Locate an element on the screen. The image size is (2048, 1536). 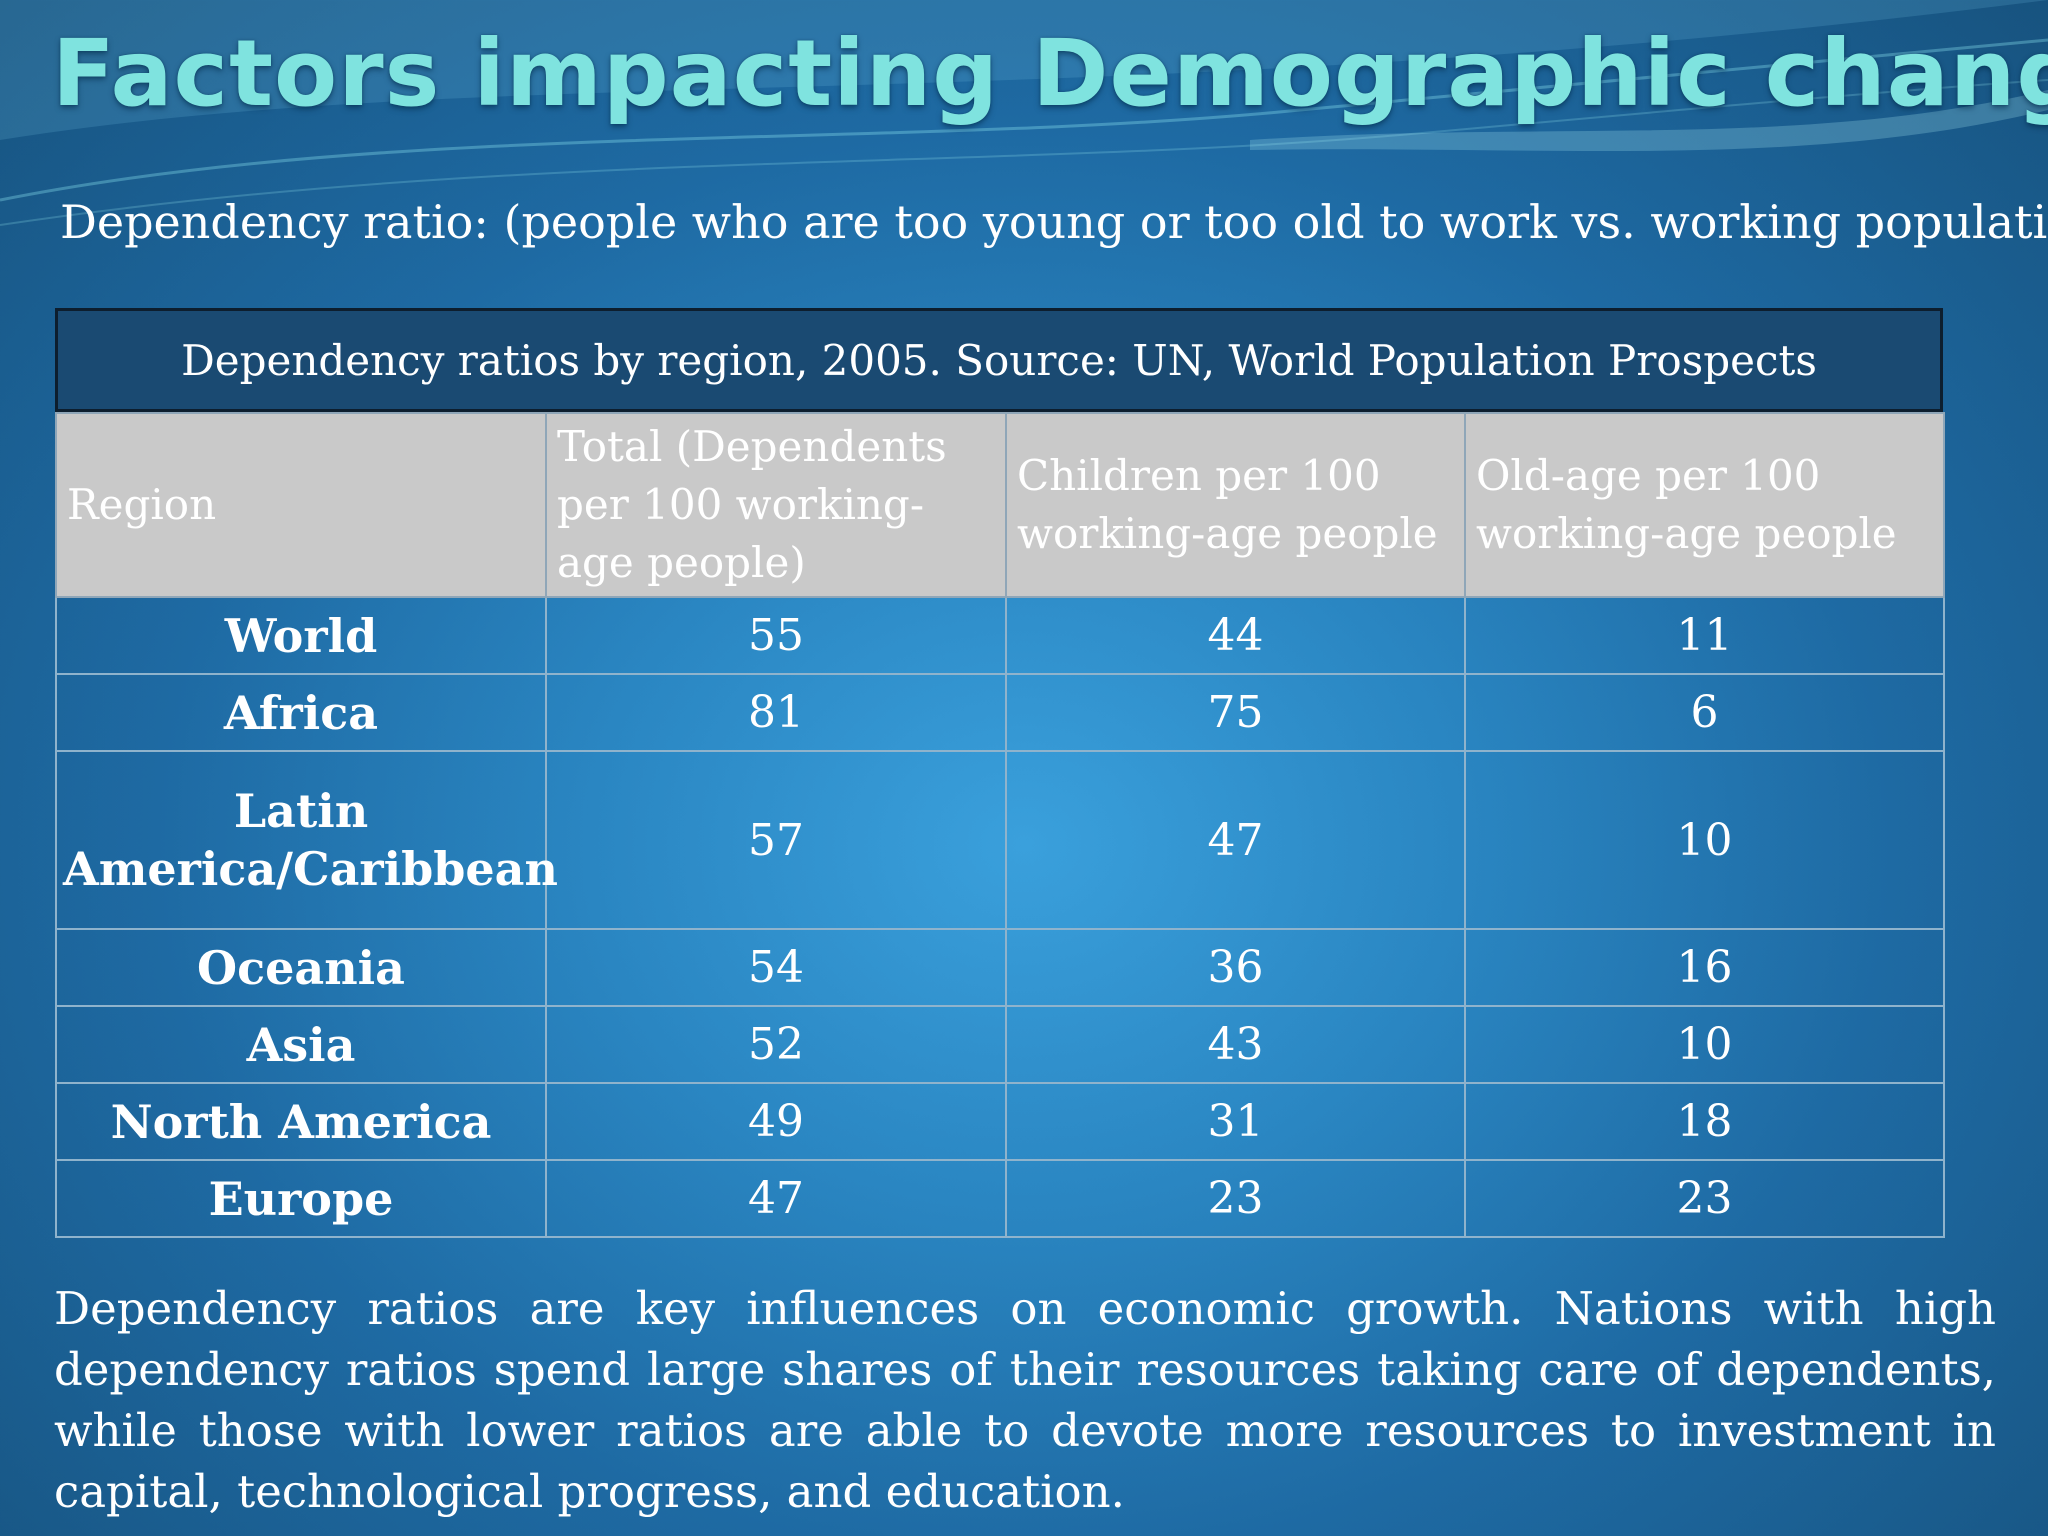
table-row: World 55 44 11 is located at coordinates (1000, 635).